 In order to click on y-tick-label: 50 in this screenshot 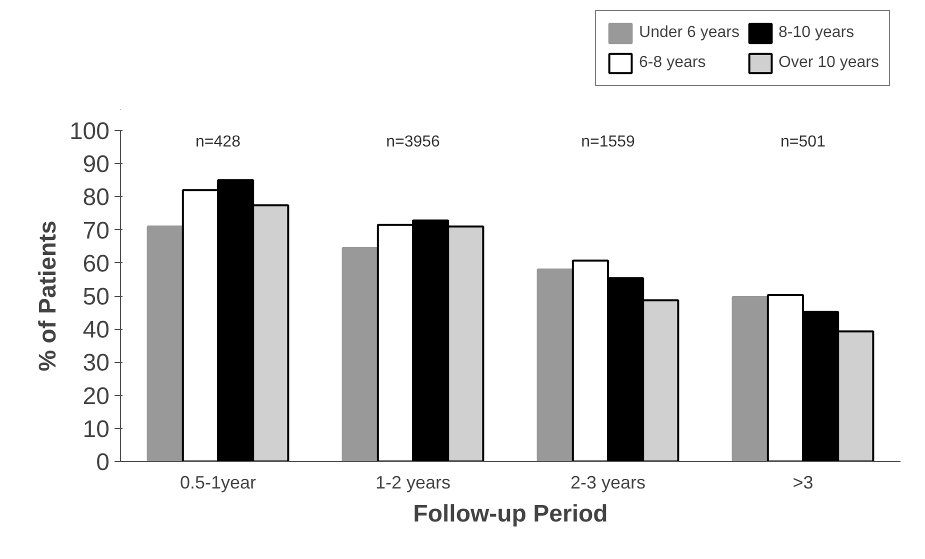, I will do `click(96, 297)`.